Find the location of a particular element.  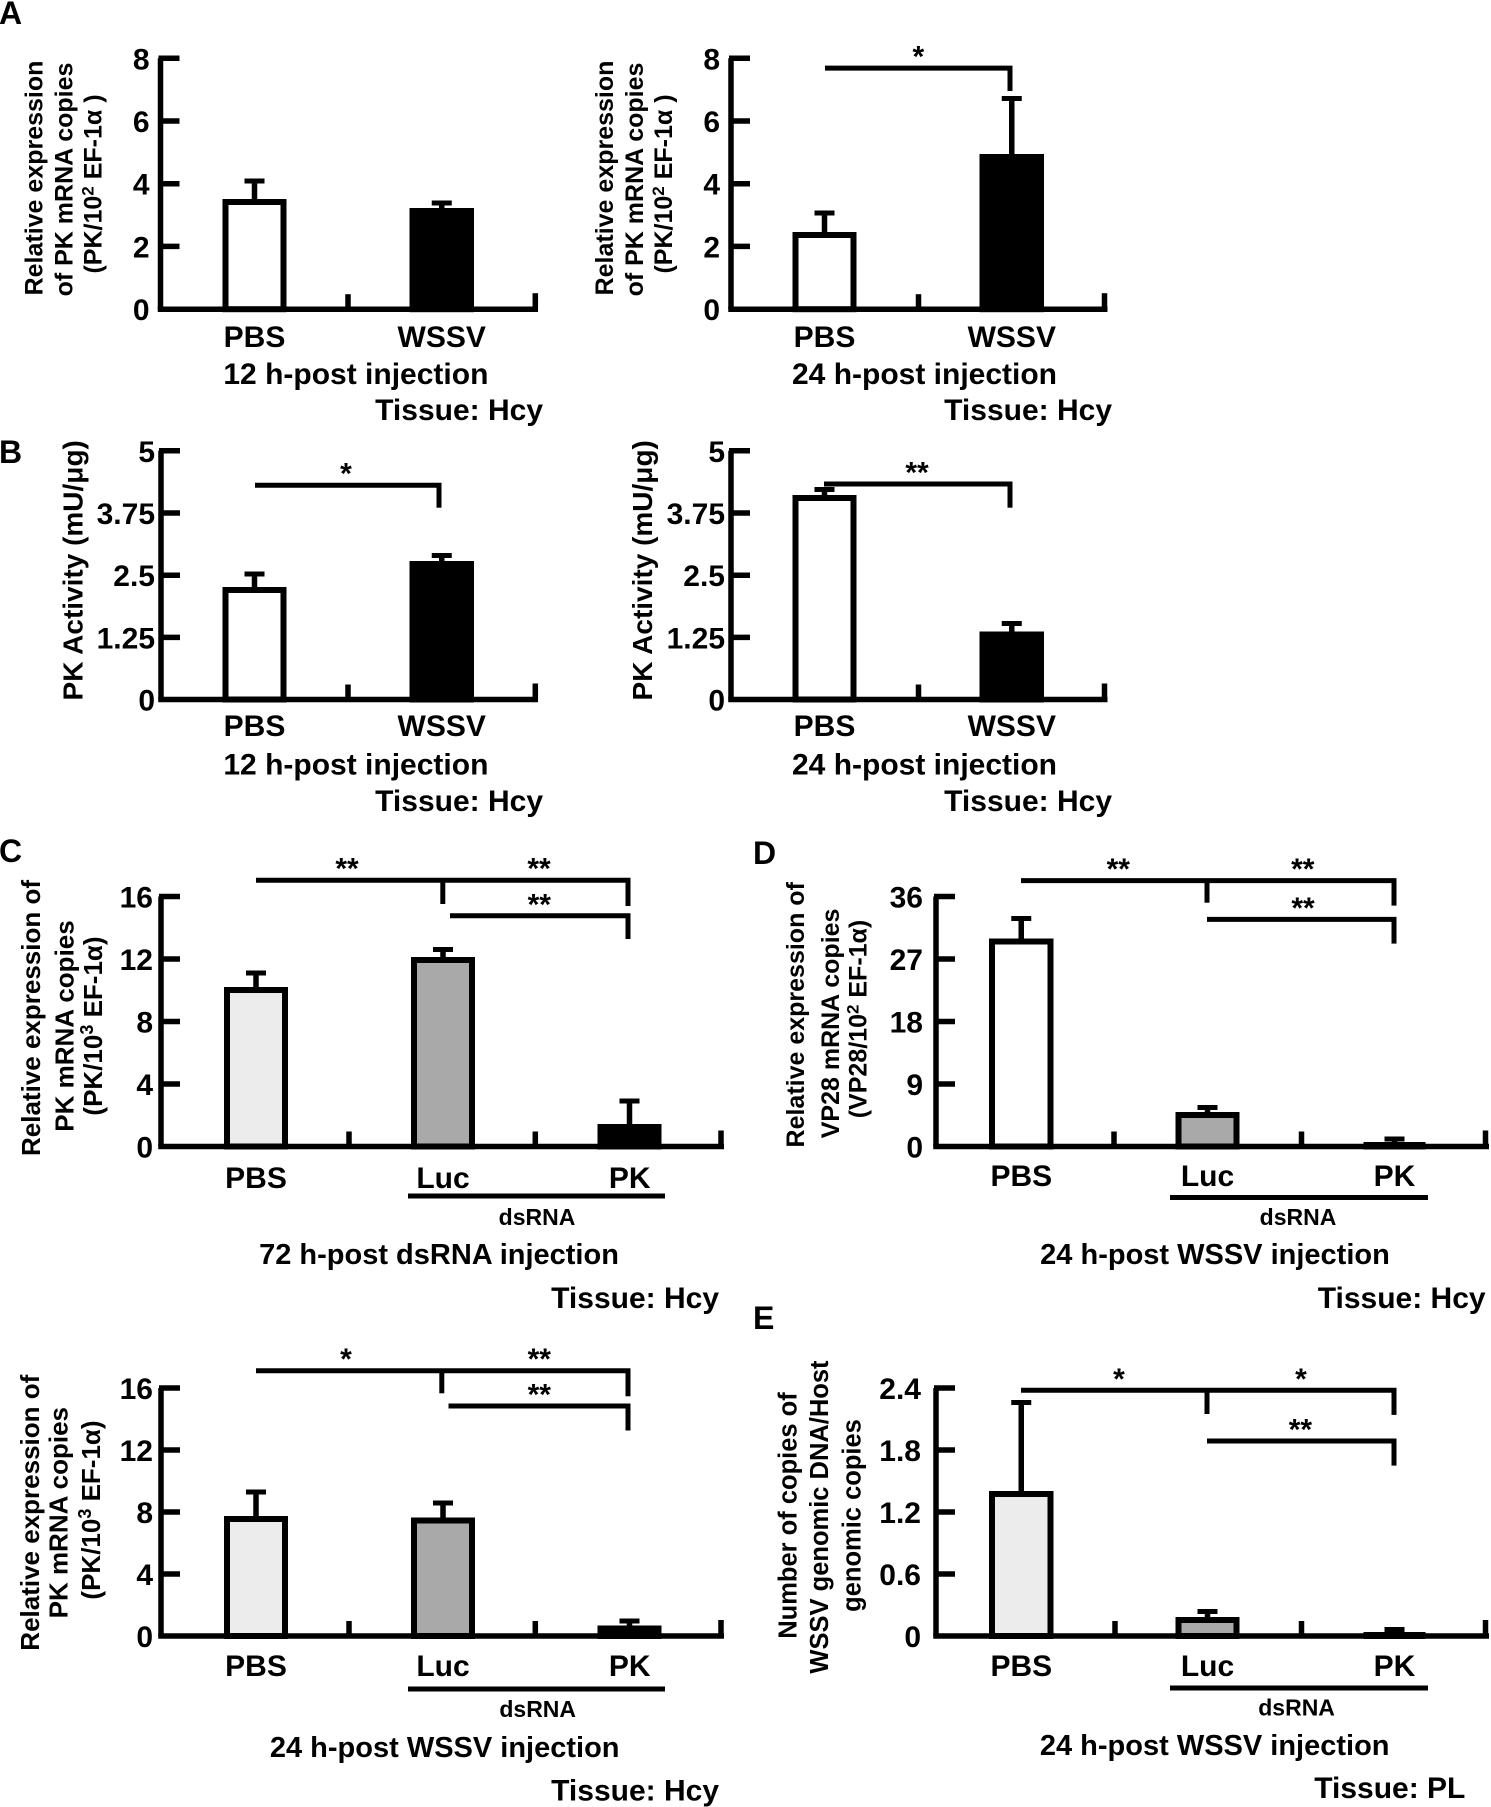

svg-text: PK mRNA copies is located at coordinates (58, 1512).